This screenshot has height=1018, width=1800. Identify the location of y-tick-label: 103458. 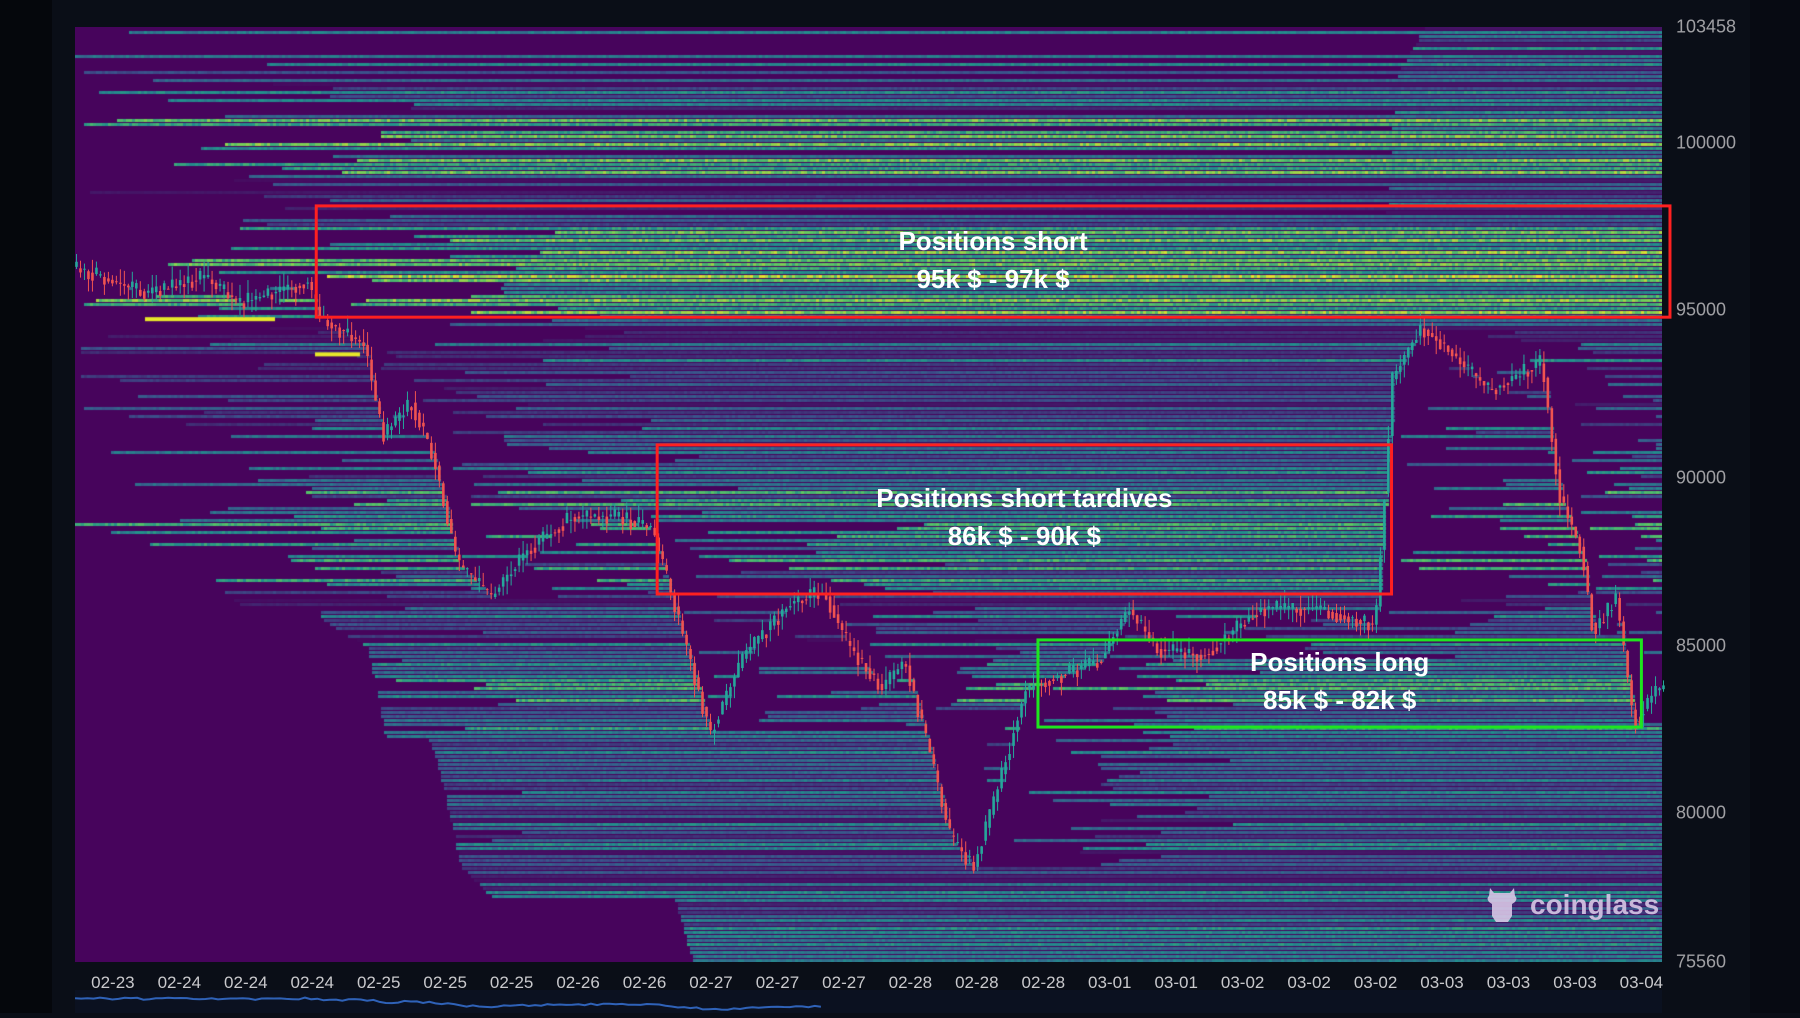
(1706, 26).